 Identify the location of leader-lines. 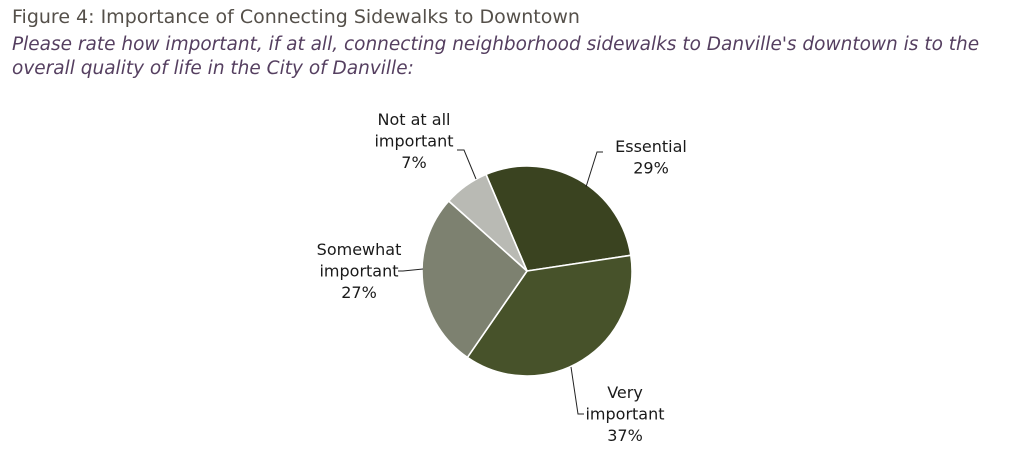
(500, 282).